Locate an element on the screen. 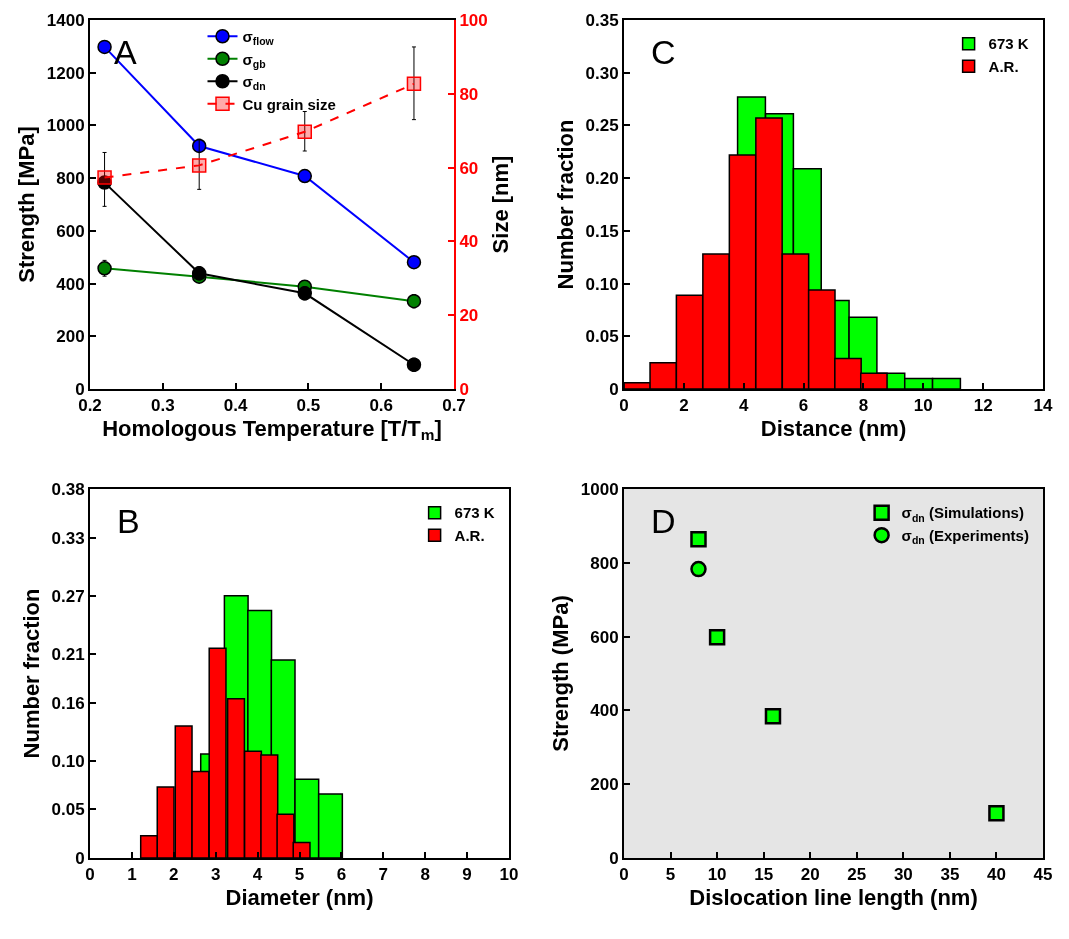  legend-label: σ$_{dn}$ (Simulations) is located at coordinates (962, 514).